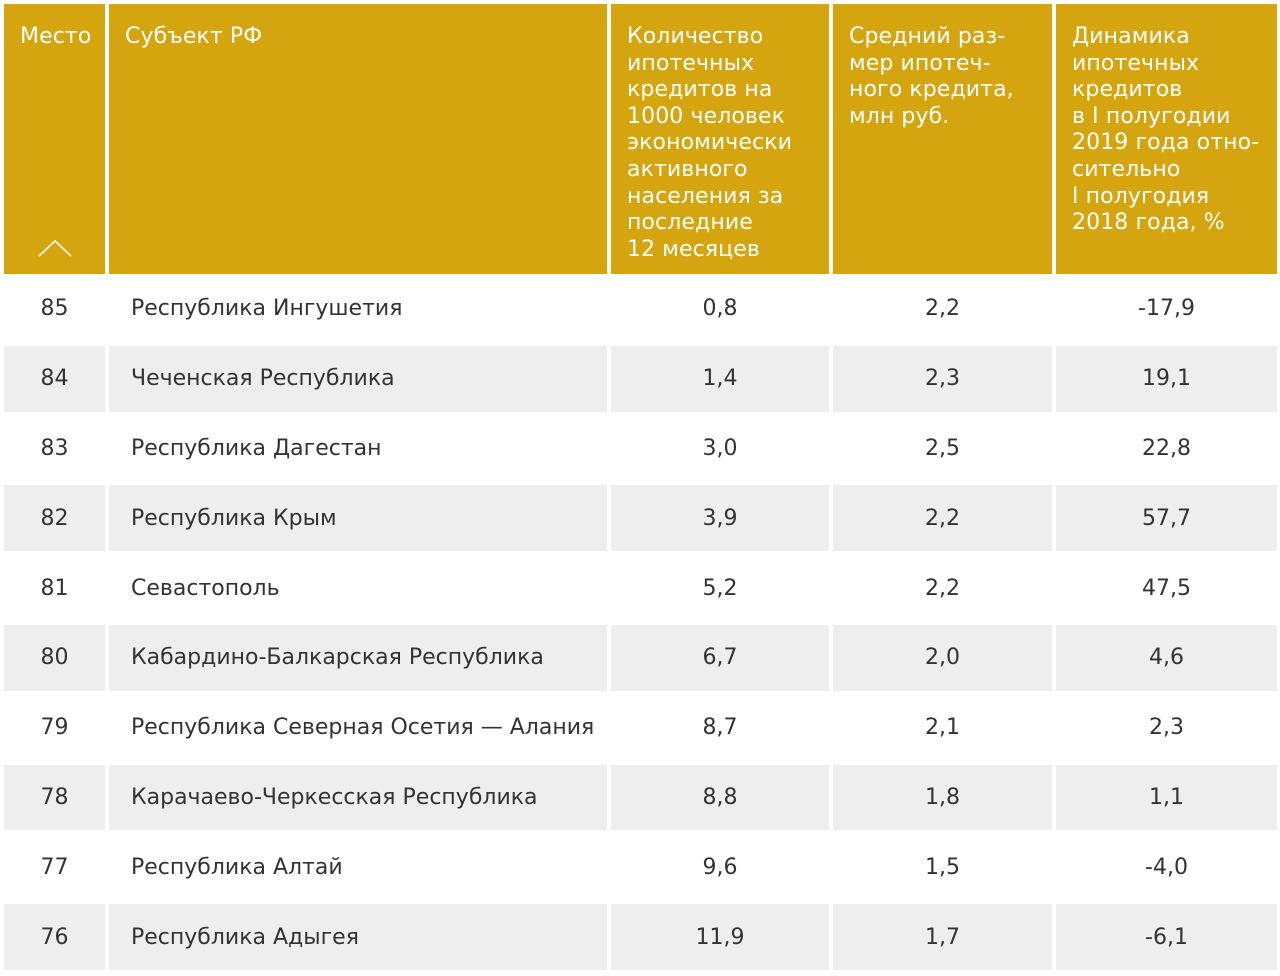 The height and width of the screenshot is (976, 1280). I want to click on cell-dynamics: 4,6, so click(1166, 657).